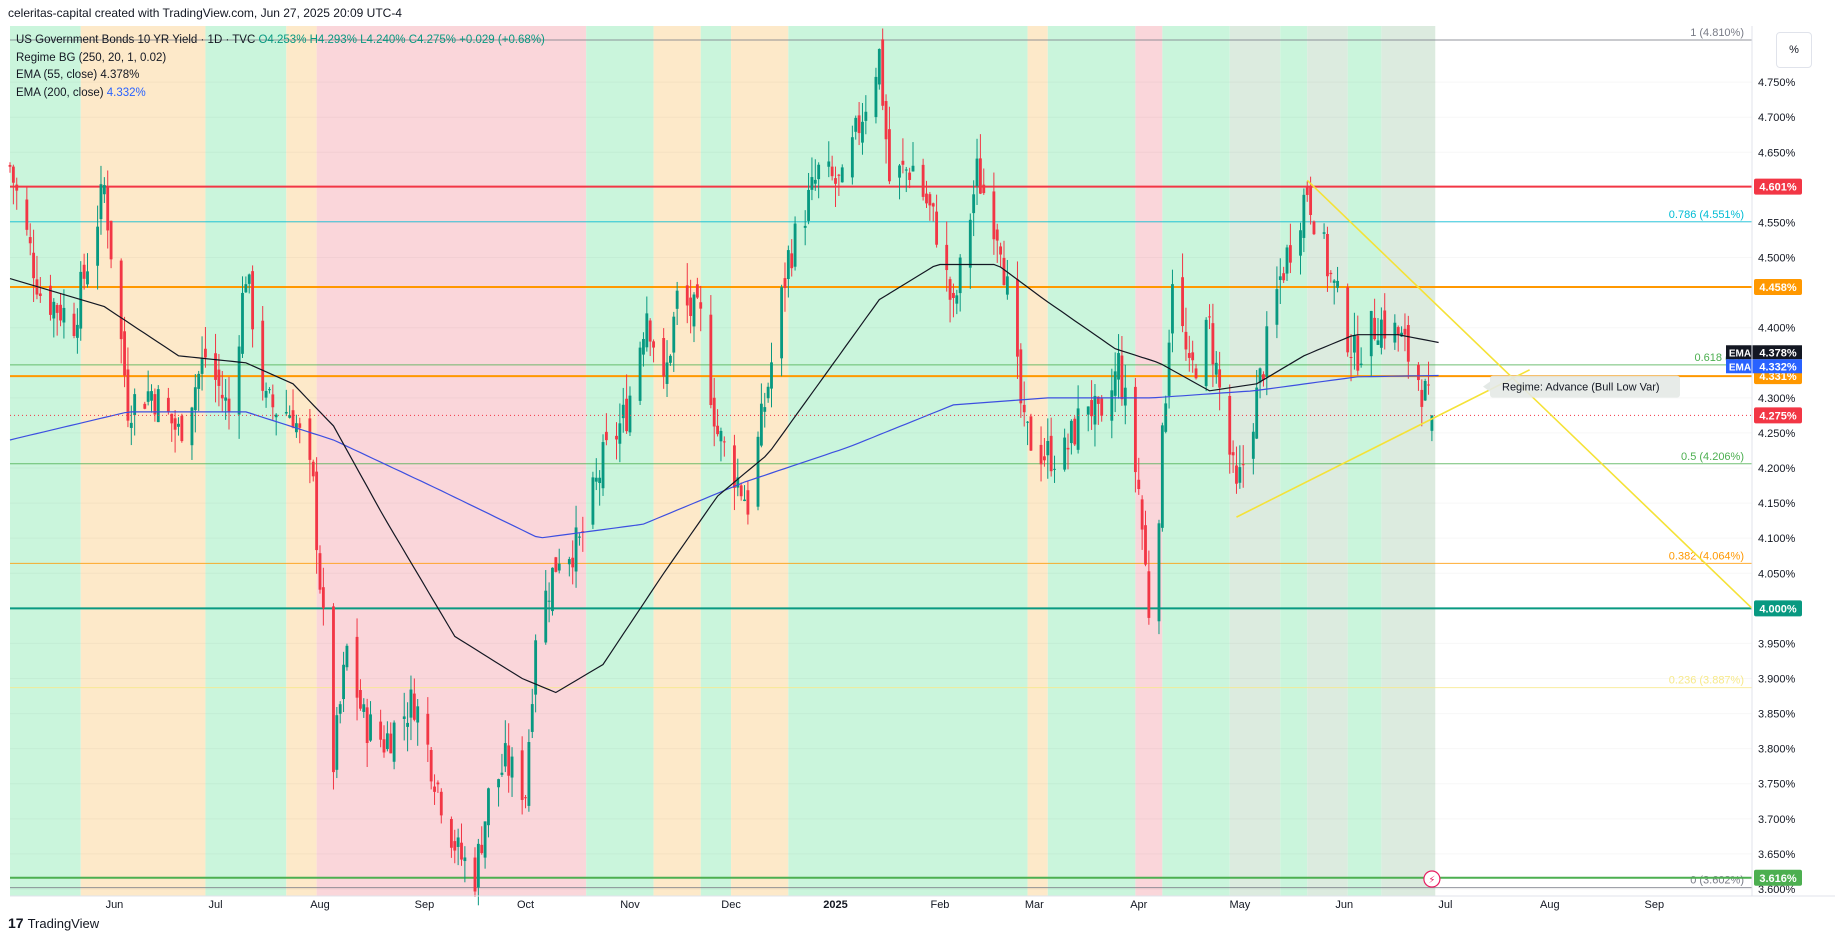 This screenshot has width=1835, height=941. Describe the element at coordinates (1778, 366) in the screenshot. I see `ema-value-bg` at that location.